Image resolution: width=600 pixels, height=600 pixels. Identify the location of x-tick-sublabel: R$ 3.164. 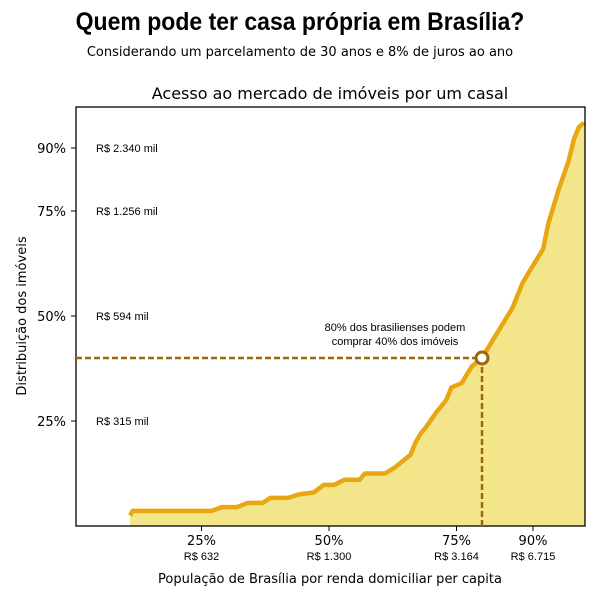
(456, 557).